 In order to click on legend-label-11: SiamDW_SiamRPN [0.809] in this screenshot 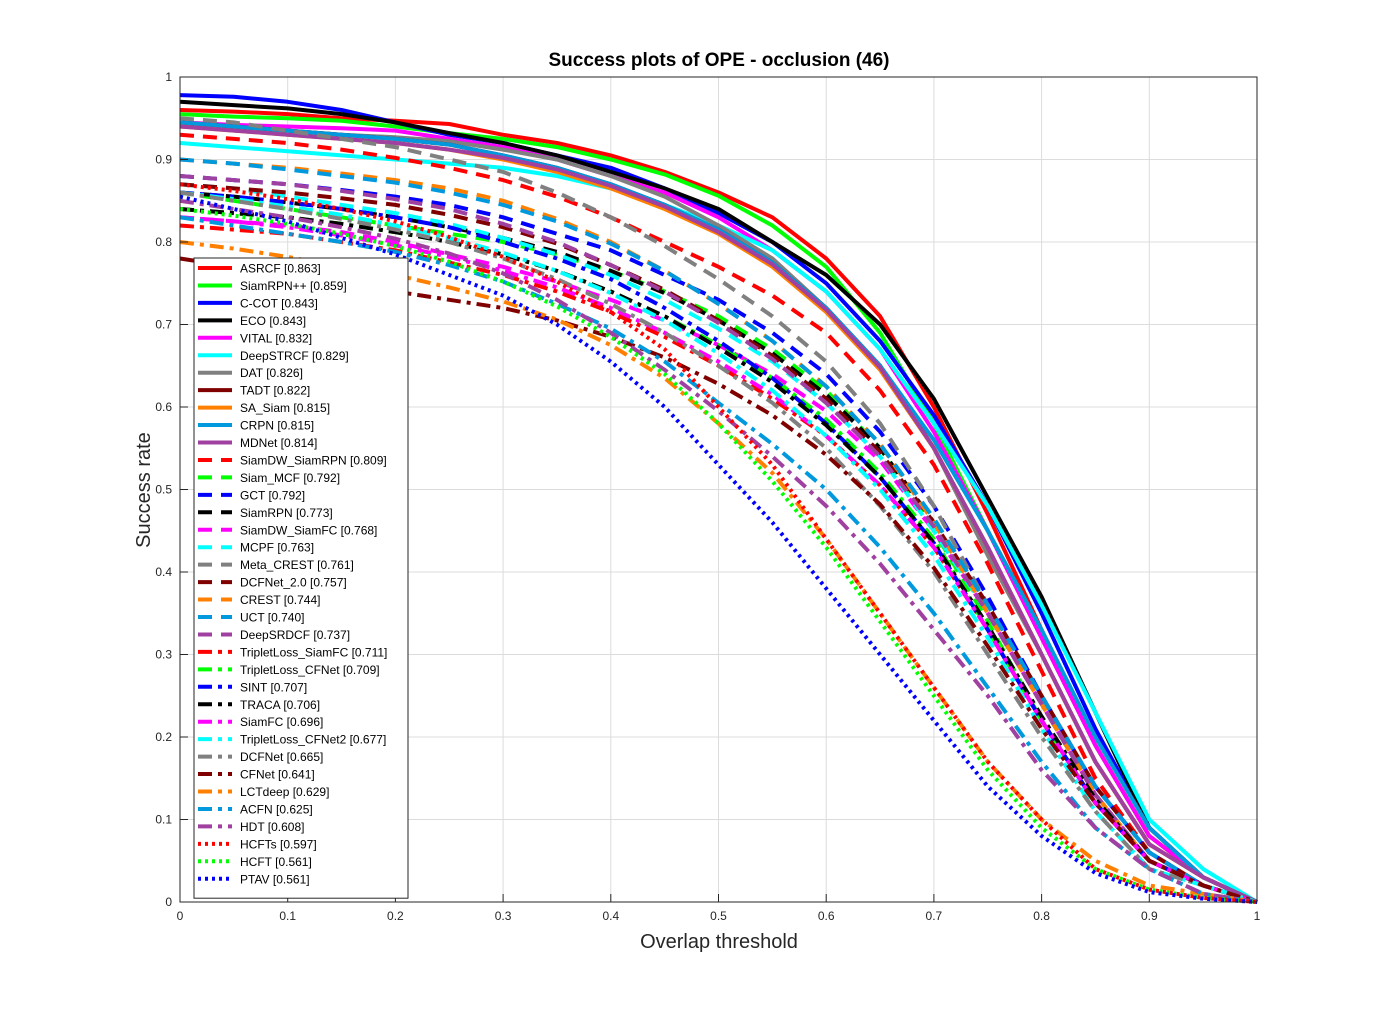, I will do `click(313, 460)`.